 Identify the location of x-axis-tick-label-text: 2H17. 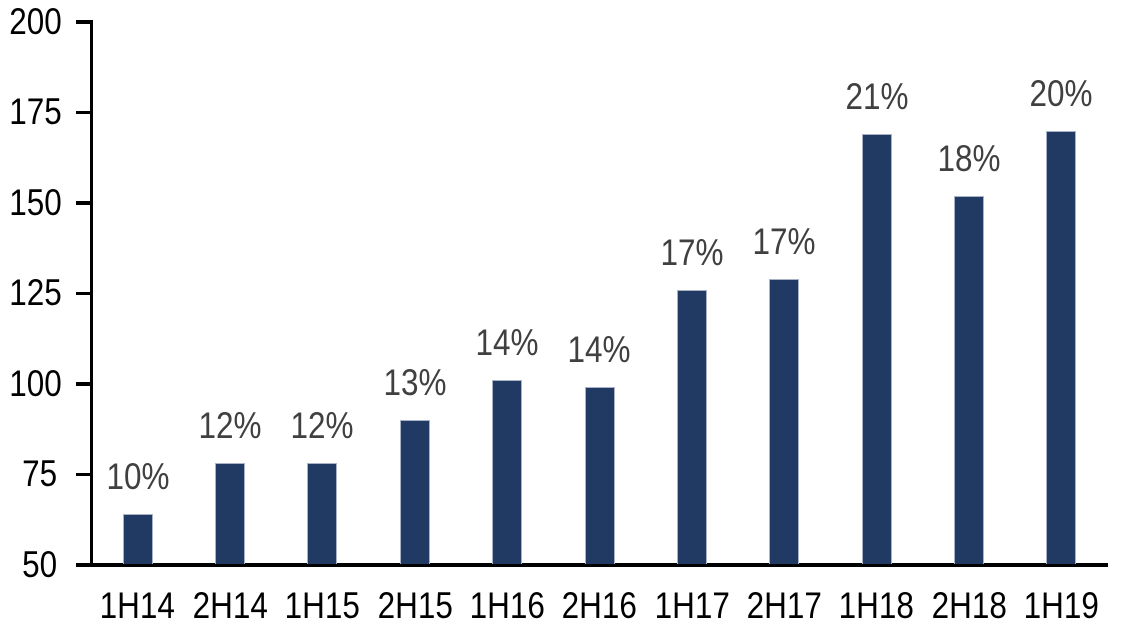
(784, 605).